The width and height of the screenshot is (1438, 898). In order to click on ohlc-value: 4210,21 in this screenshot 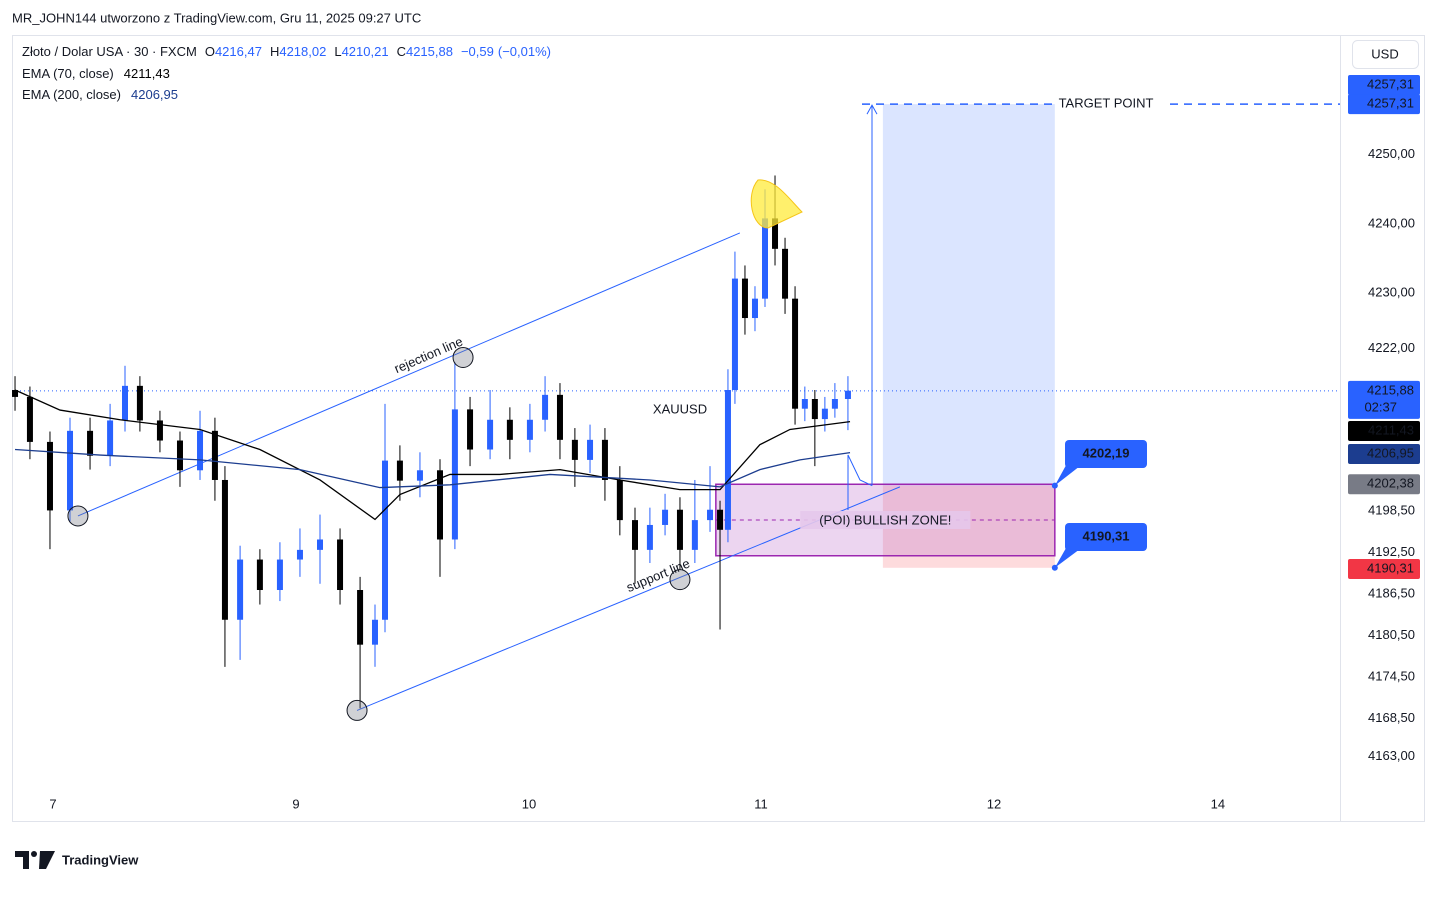, I will do `click(365, 51)`.